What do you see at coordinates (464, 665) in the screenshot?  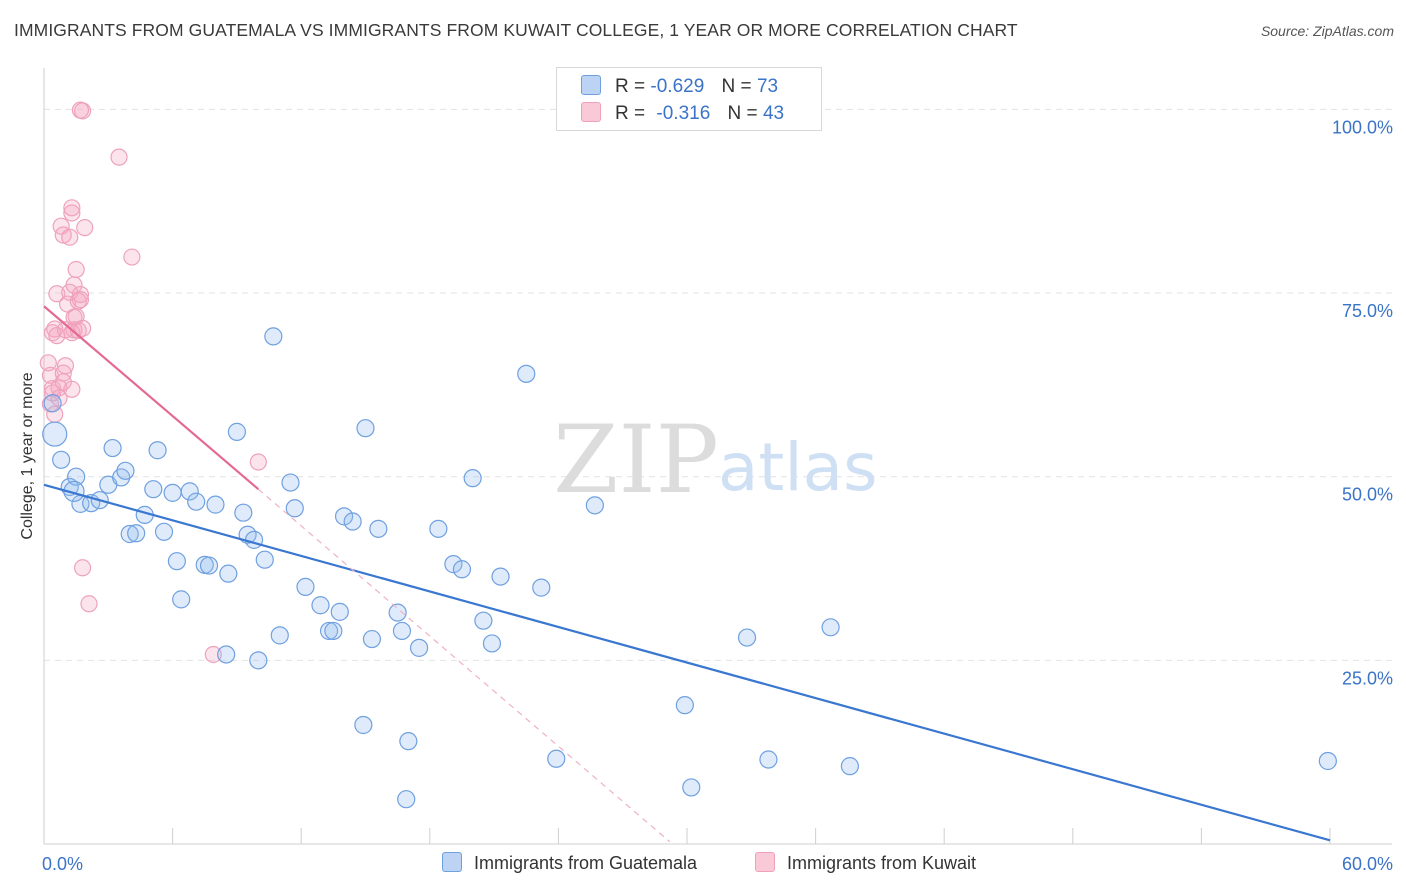 I see `kuwait-trend-extension` at bounding box center [464, 665].